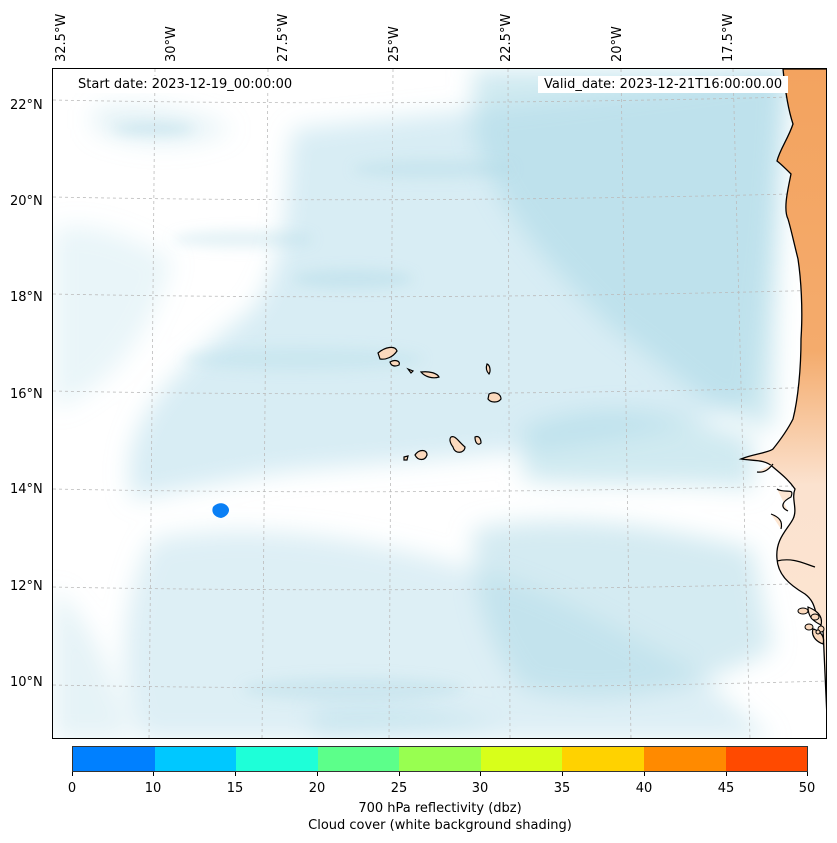  Describe the element at coordinates (26, 297) in the screenshot. I see `lat-label-18n: 18°N` at that location.